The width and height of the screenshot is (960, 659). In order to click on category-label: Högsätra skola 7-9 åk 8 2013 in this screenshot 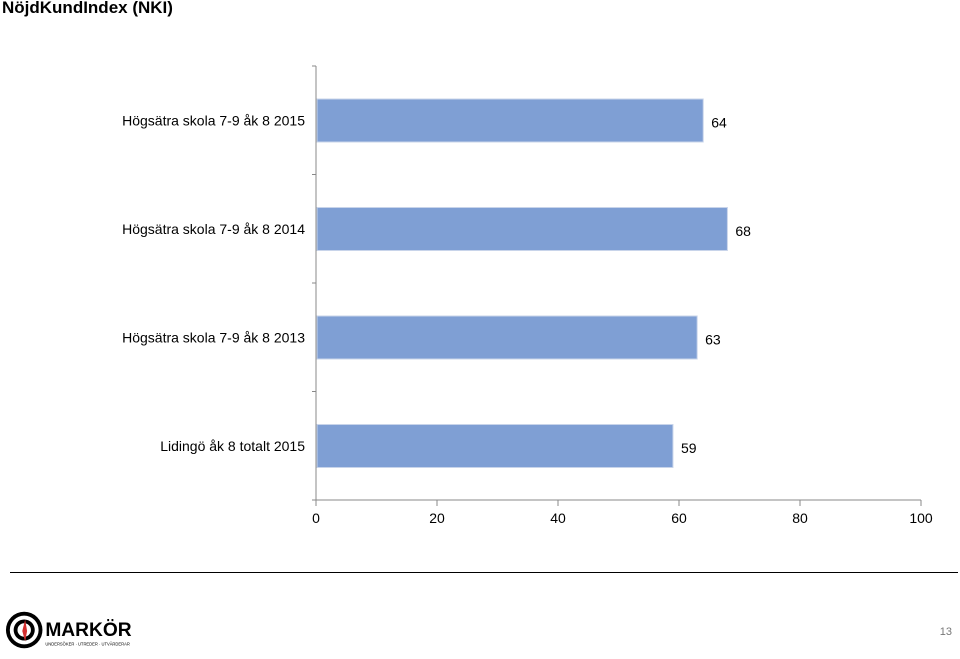, I will do `click(213, 338)`.